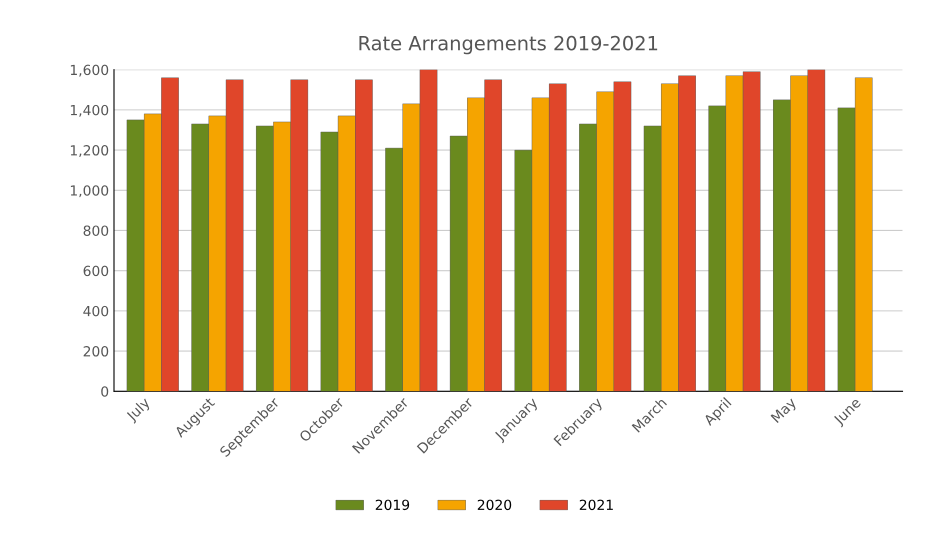  What do you see at coordinates (89, 151) in the screenshot?
I see `y-tick-label: 1,200` at bounding box center [89, 151].